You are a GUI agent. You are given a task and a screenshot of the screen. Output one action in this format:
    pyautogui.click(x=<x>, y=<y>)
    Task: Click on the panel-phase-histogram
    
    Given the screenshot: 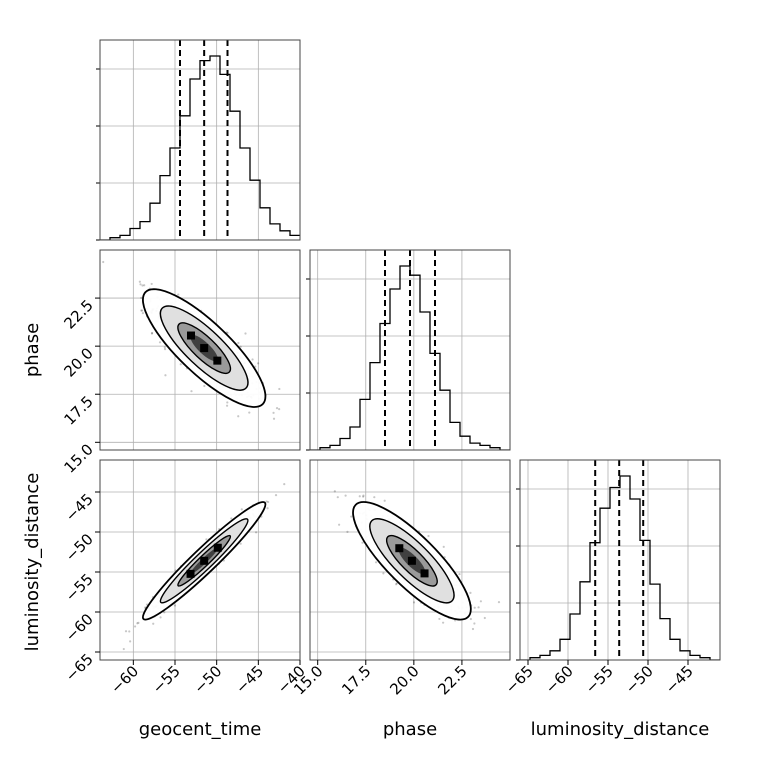 What is the action you would take?
    pyautogui.click(x=408, y=350)
    